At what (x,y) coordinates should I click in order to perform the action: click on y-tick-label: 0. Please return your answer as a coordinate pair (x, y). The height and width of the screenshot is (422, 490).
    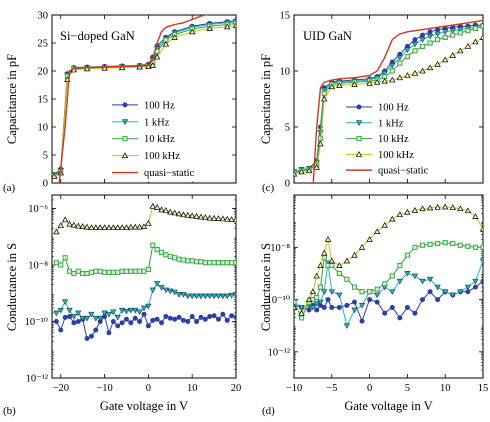
    Looking at the image, I should click on (45, 184).